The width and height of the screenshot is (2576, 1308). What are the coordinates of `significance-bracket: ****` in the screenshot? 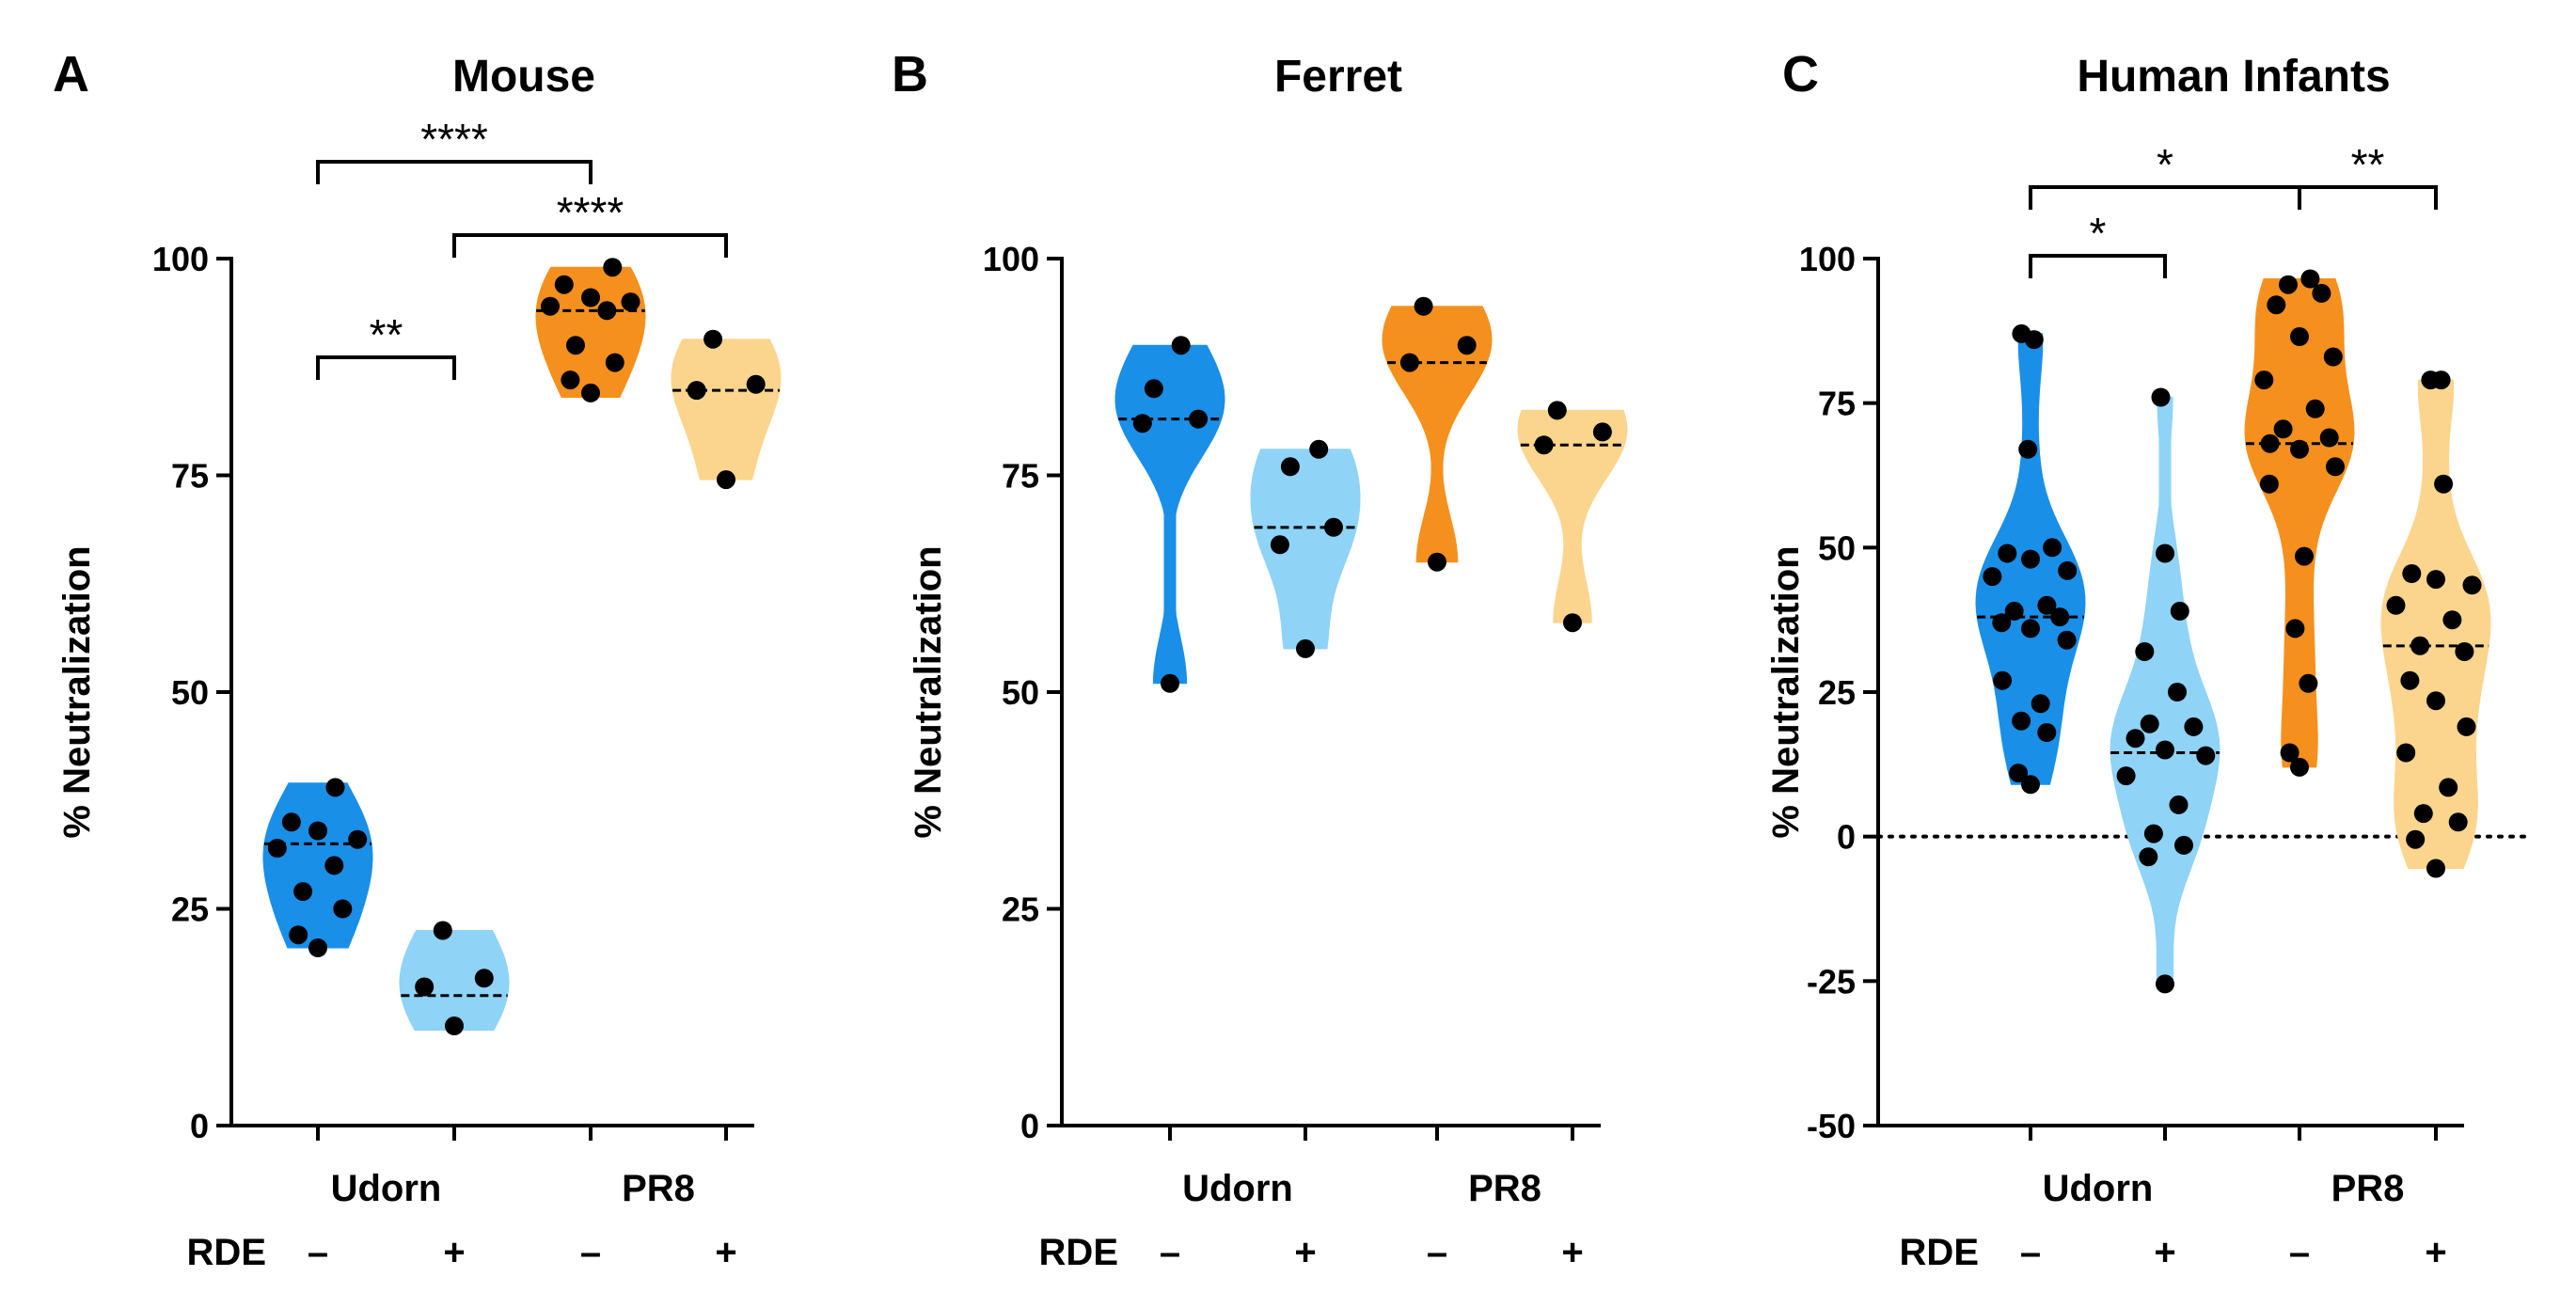 It's located at (454, 150).